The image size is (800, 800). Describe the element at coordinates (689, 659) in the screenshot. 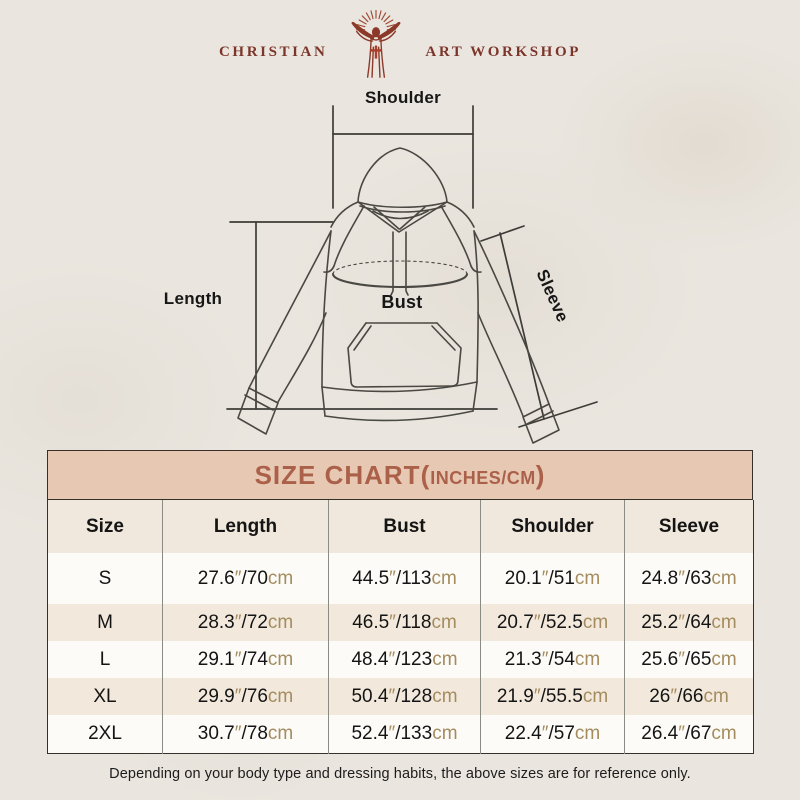

I see `measurement-cell: 25.6″/65cm` at that location.